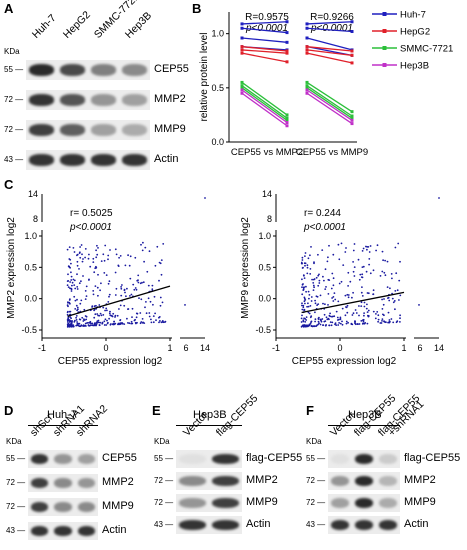  Describe the element at coordinates (415, 32) in the screenshot. I see `legend-label: HepG2` at that location.